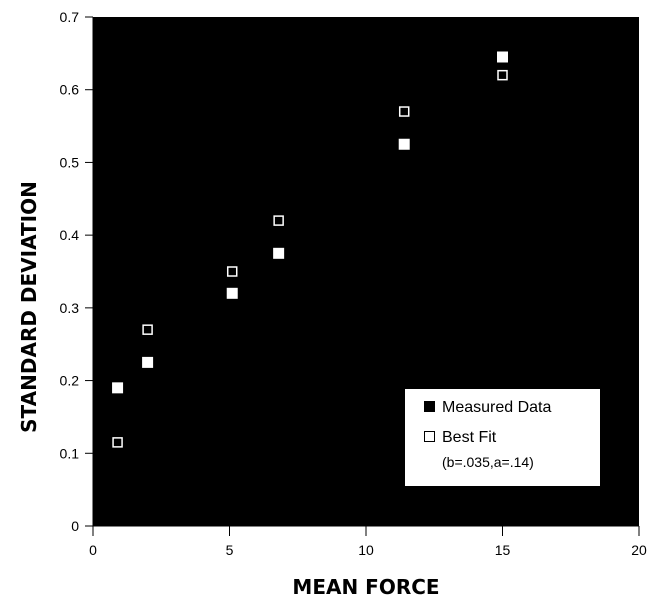  I want to click on y-tick-label: 0.4, so click(70, 235).